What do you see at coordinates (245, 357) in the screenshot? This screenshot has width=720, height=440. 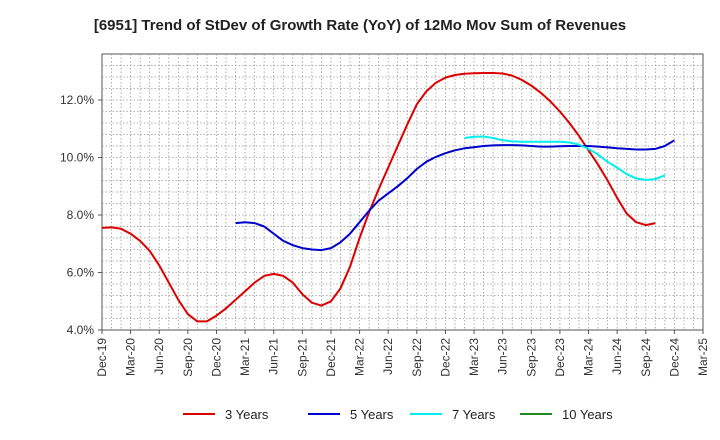 I see `x-tick-label: Mar-21` at bounding box center [245, 357].